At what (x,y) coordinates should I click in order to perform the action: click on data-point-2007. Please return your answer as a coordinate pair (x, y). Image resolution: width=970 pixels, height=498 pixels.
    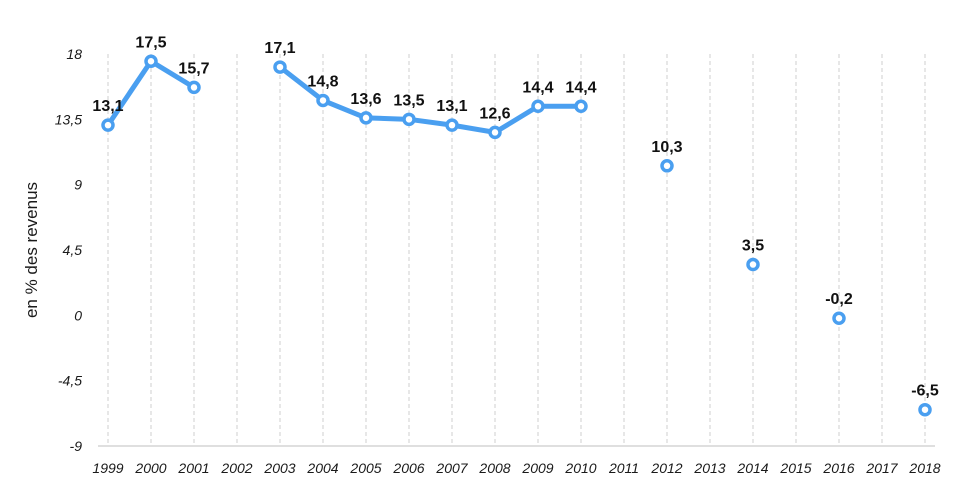
    Looking at the image, I should click on (452, 125).